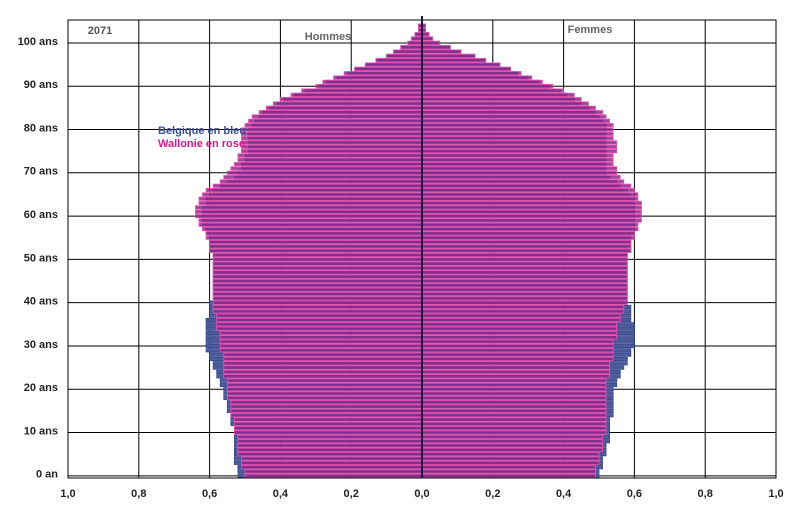  I want to click on x-tick-label: 0,2, so click(351, 494).